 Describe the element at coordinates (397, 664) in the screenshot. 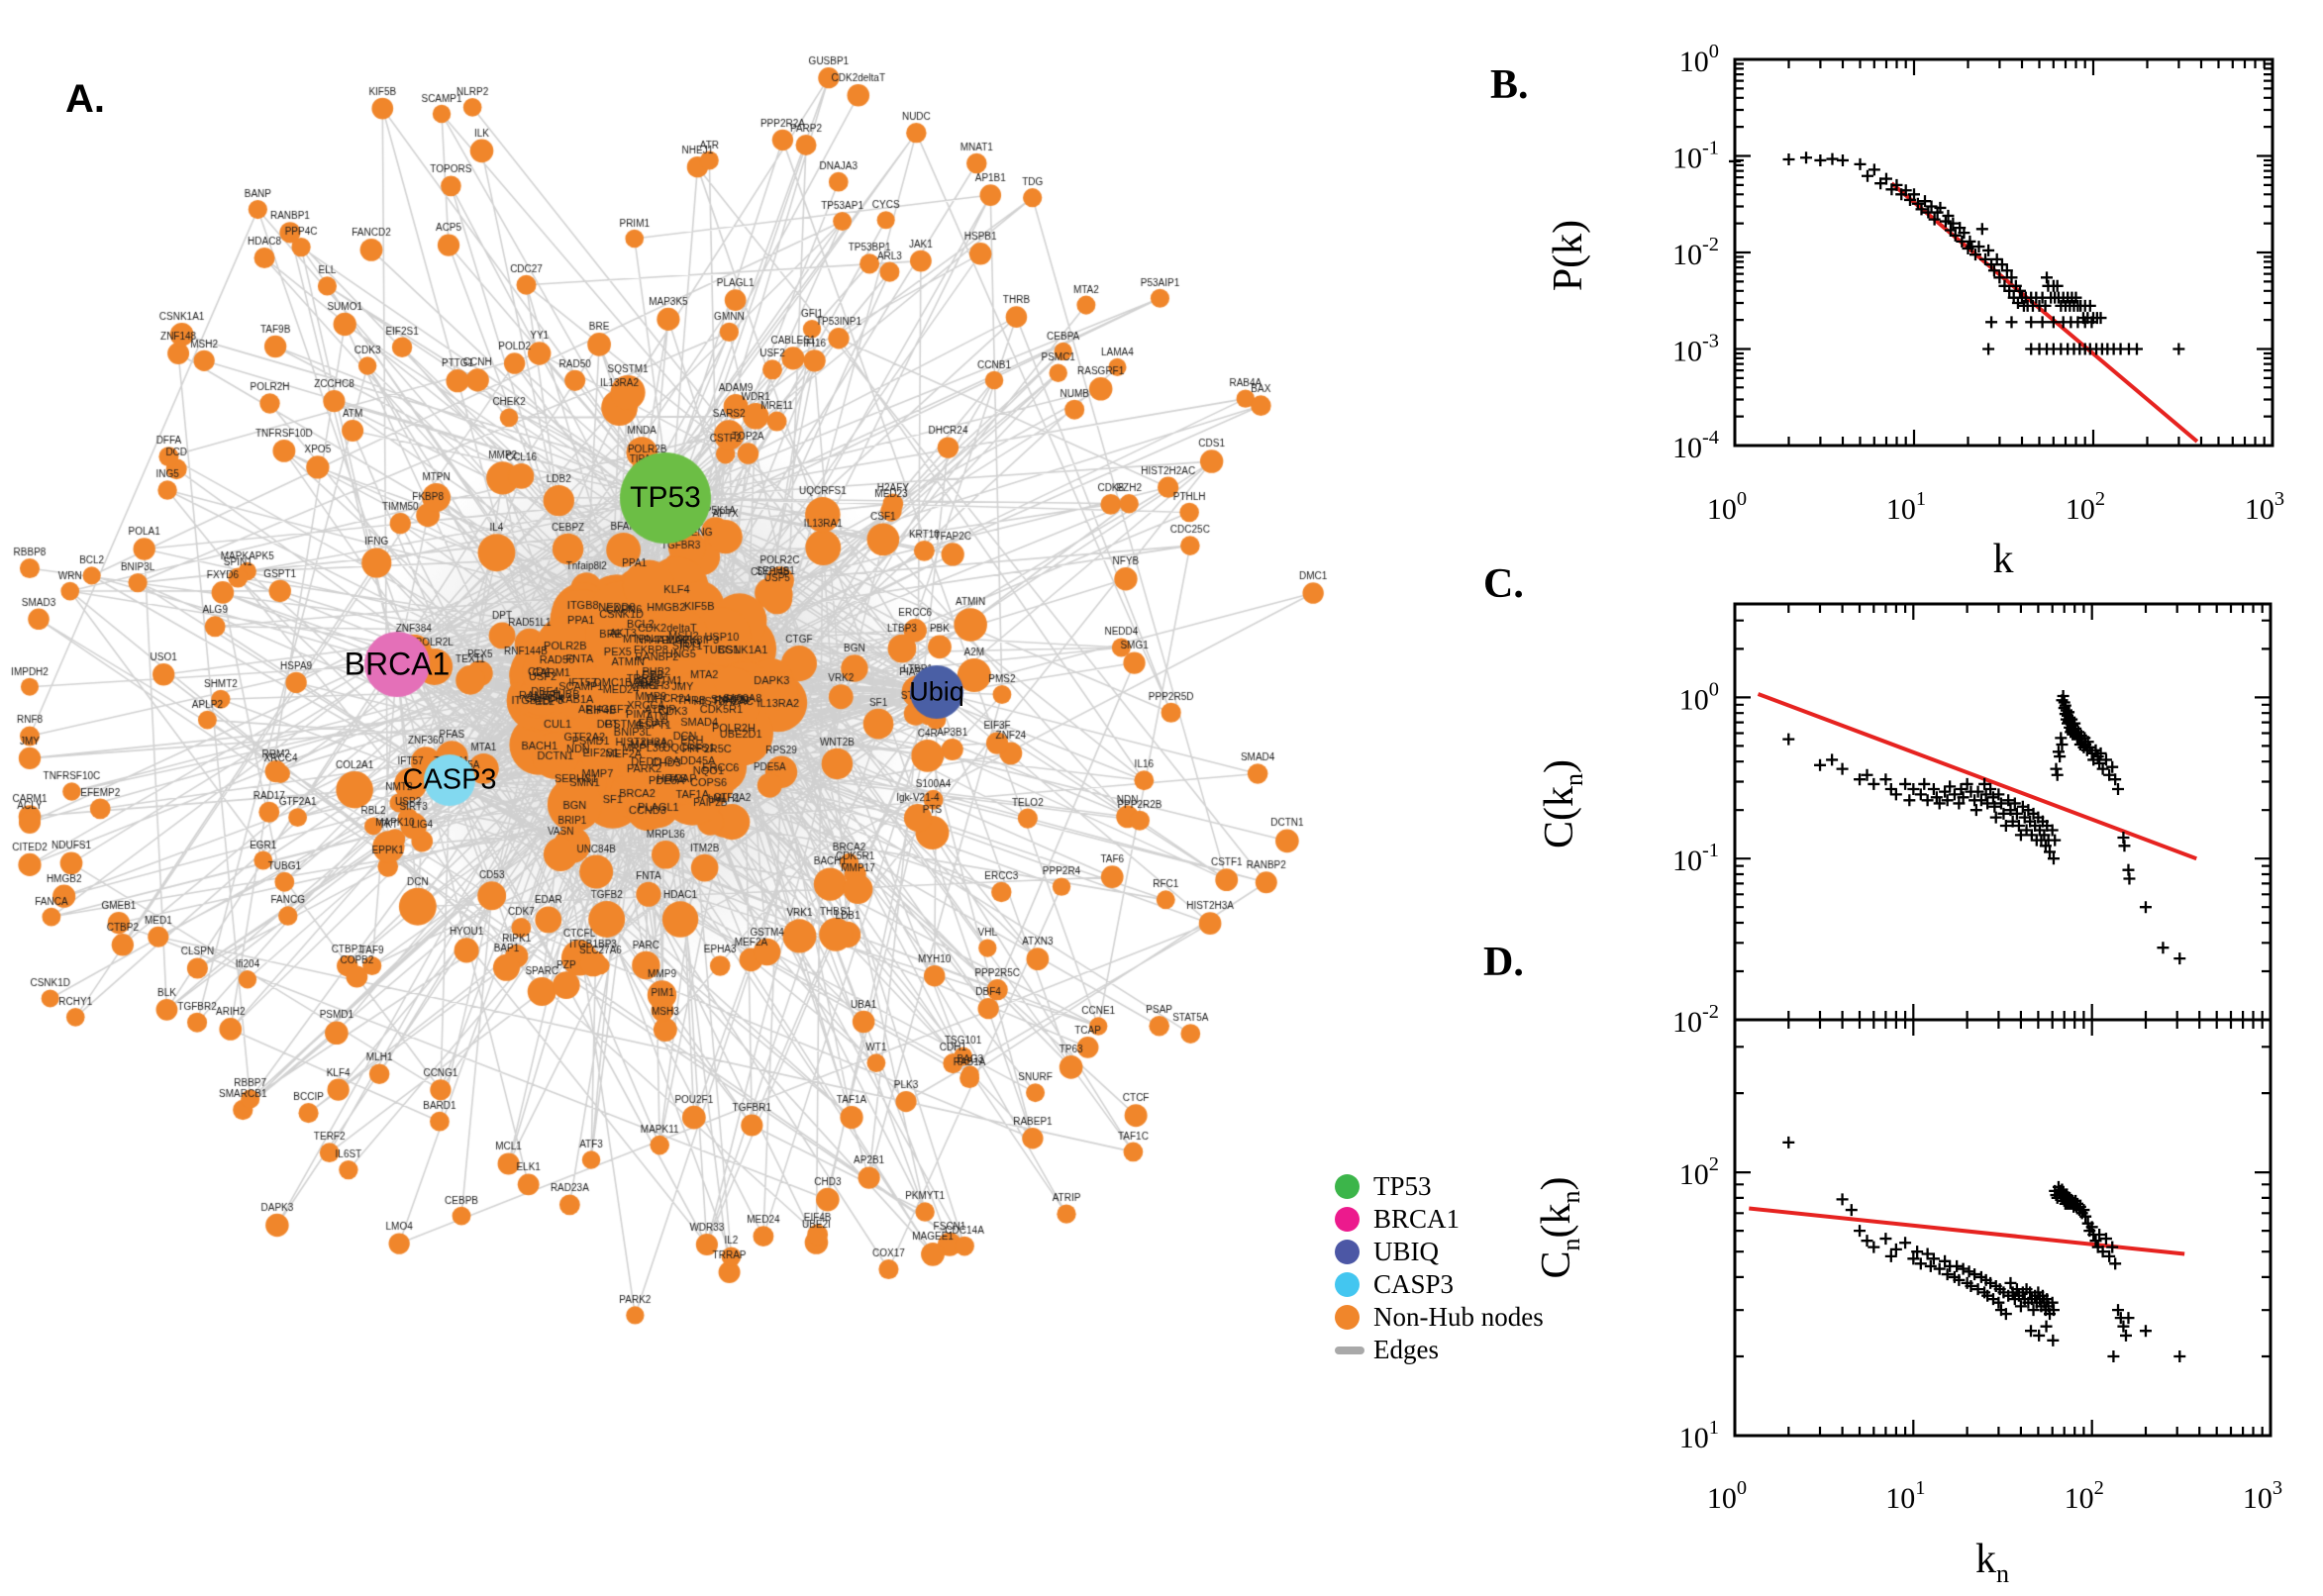

I see `hub-label-brca1: BRCA1` at that location.